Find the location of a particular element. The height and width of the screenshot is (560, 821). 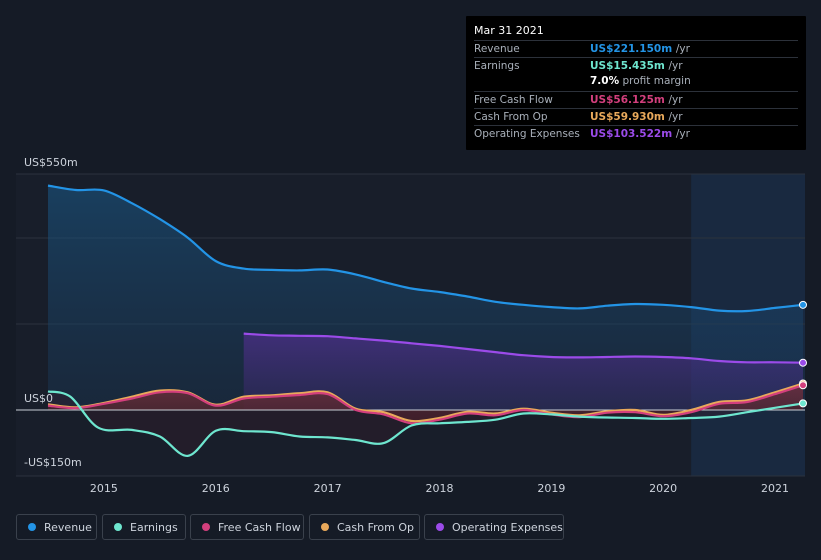

tooltip-row-opex: Operating Expenses US$103.522m /yr is located at coordinates (636, 134).